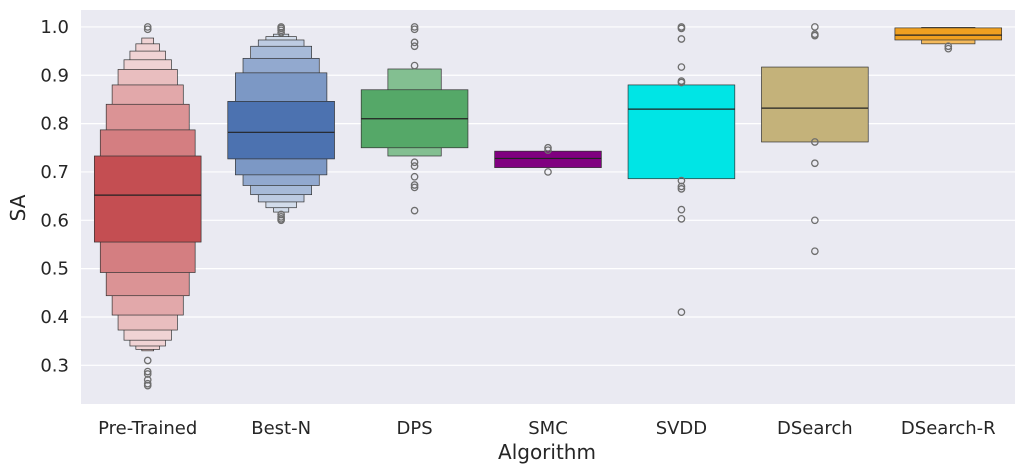 Image resolution: width=1023 pixels, height=473 pixels. What do you see at coordinates (815, 428) in the screenshot?
I see `x-tick-label: DSearch` at bounding box center [815, 428].